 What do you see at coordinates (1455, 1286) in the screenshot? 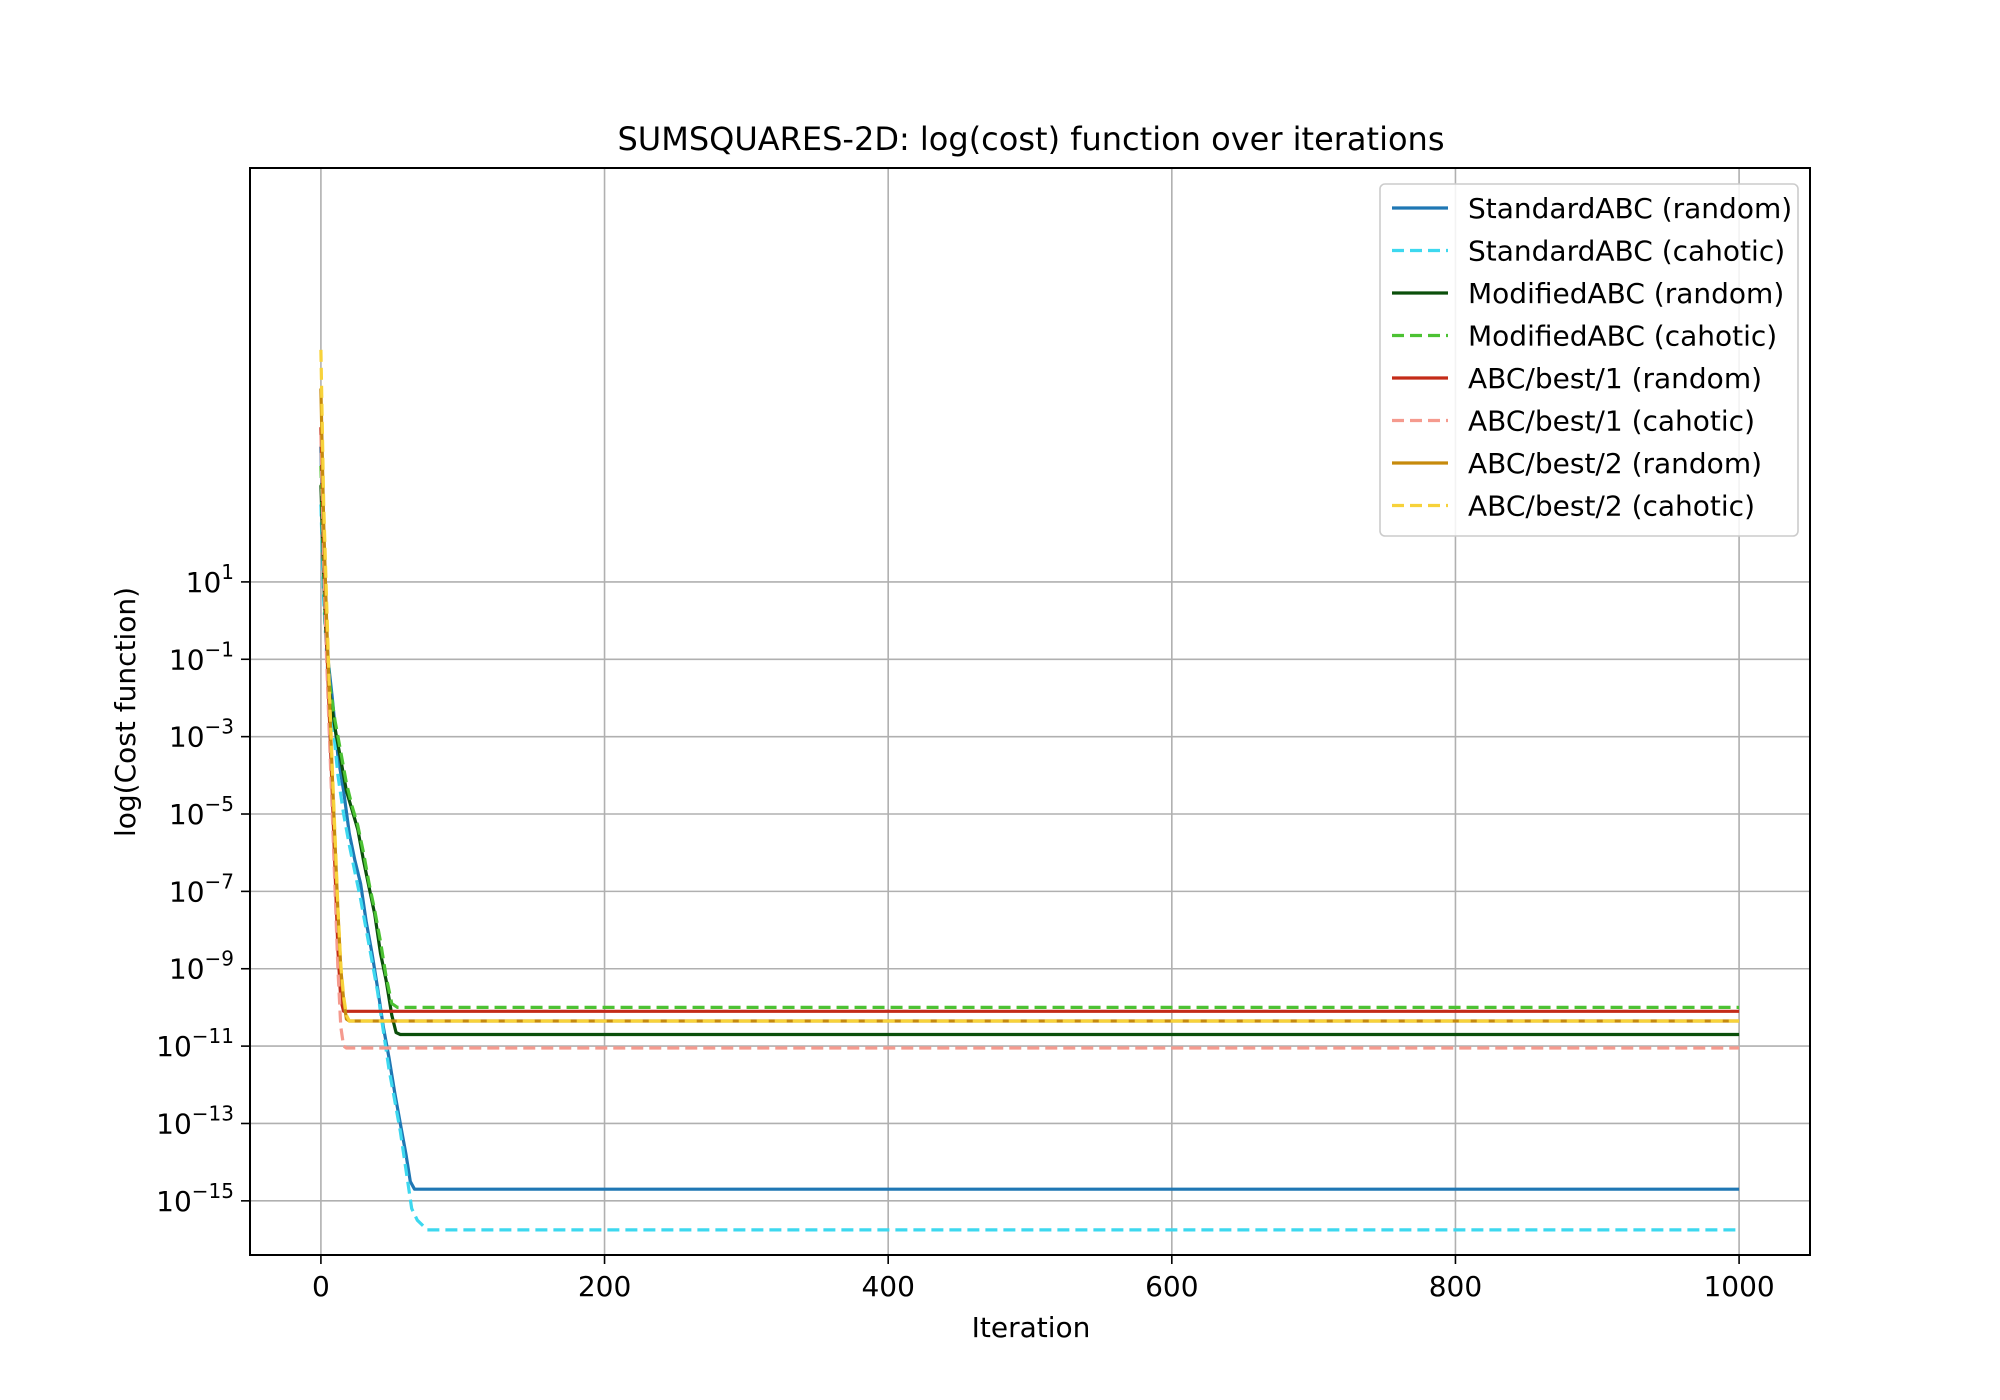
I see `x-tick-label: 800` at bounding box center [1455, 1286].